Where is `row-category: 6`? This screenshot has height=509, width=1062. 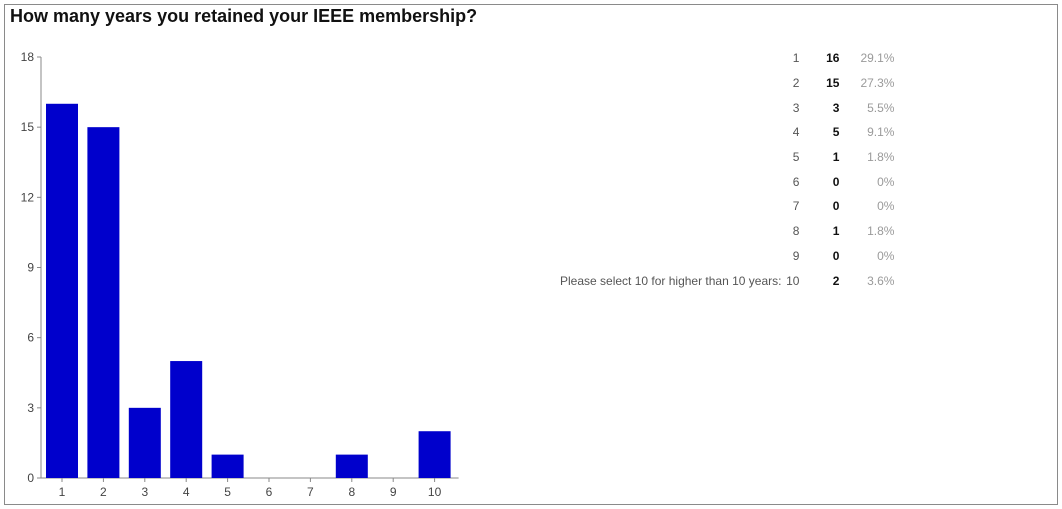
row-category: 6 is located at coordinates (796, 181).